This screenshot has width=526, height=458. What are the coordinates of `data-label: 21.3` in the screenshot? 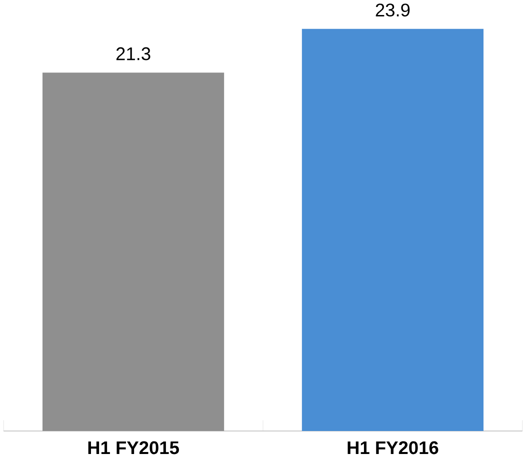 It's located at (133, 53).